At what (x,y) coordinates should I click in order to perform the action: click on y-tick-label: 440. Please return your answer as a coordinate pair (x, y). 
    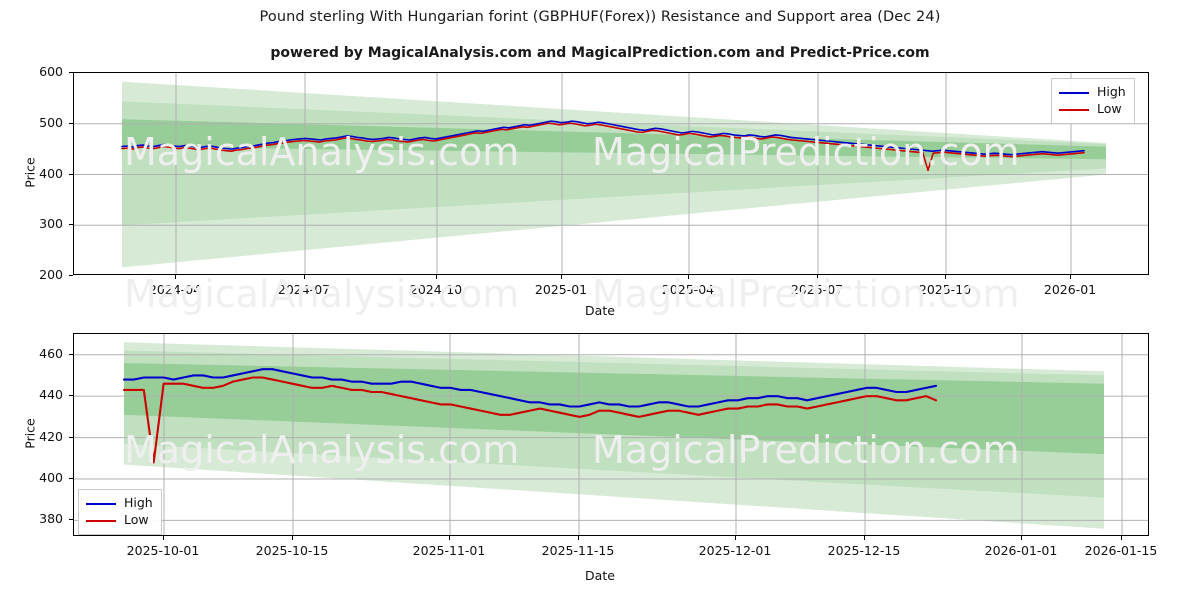
    Looking at the image, I should click on (51, 395).